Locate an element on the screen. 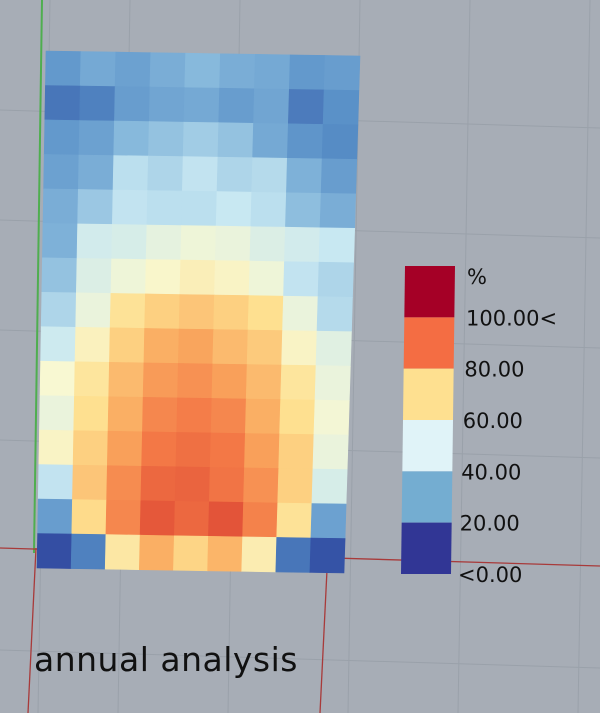 The width and height of the screenshot is (600, 713). legend-tick-label: <0.00 is located at coordinates (490, 575).